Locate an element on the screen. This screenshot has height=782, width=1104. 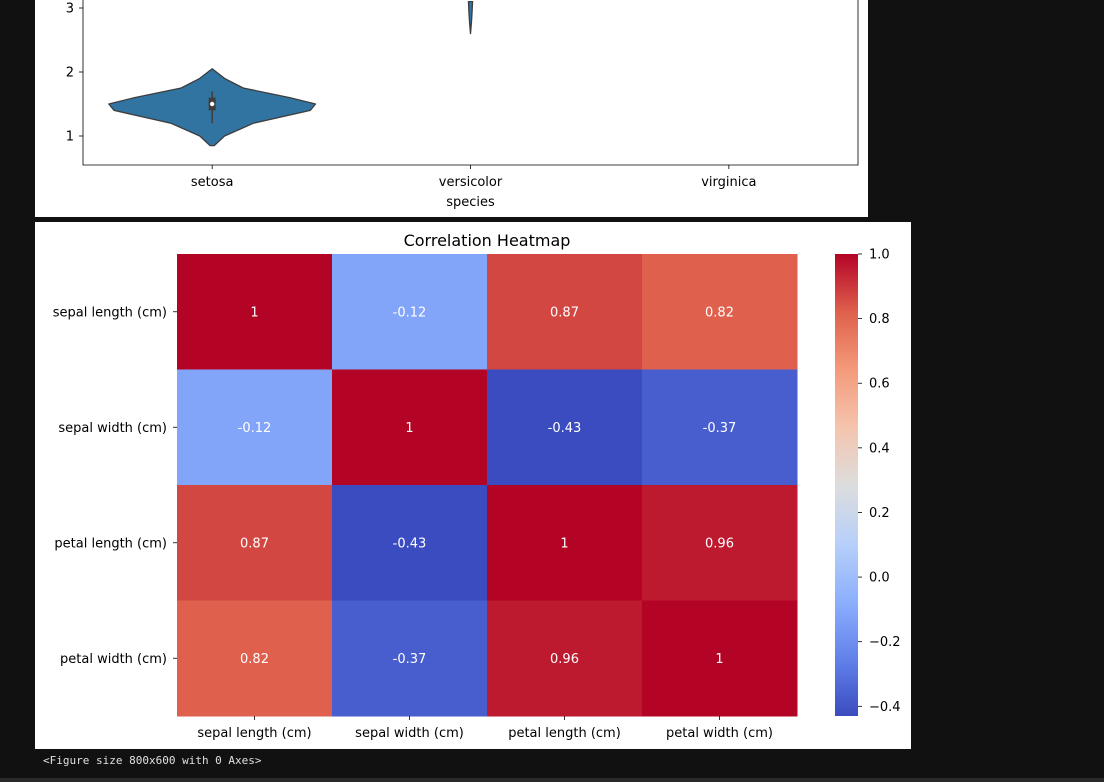
x-tick-label: versicolor is located at coordinates (471, 182).